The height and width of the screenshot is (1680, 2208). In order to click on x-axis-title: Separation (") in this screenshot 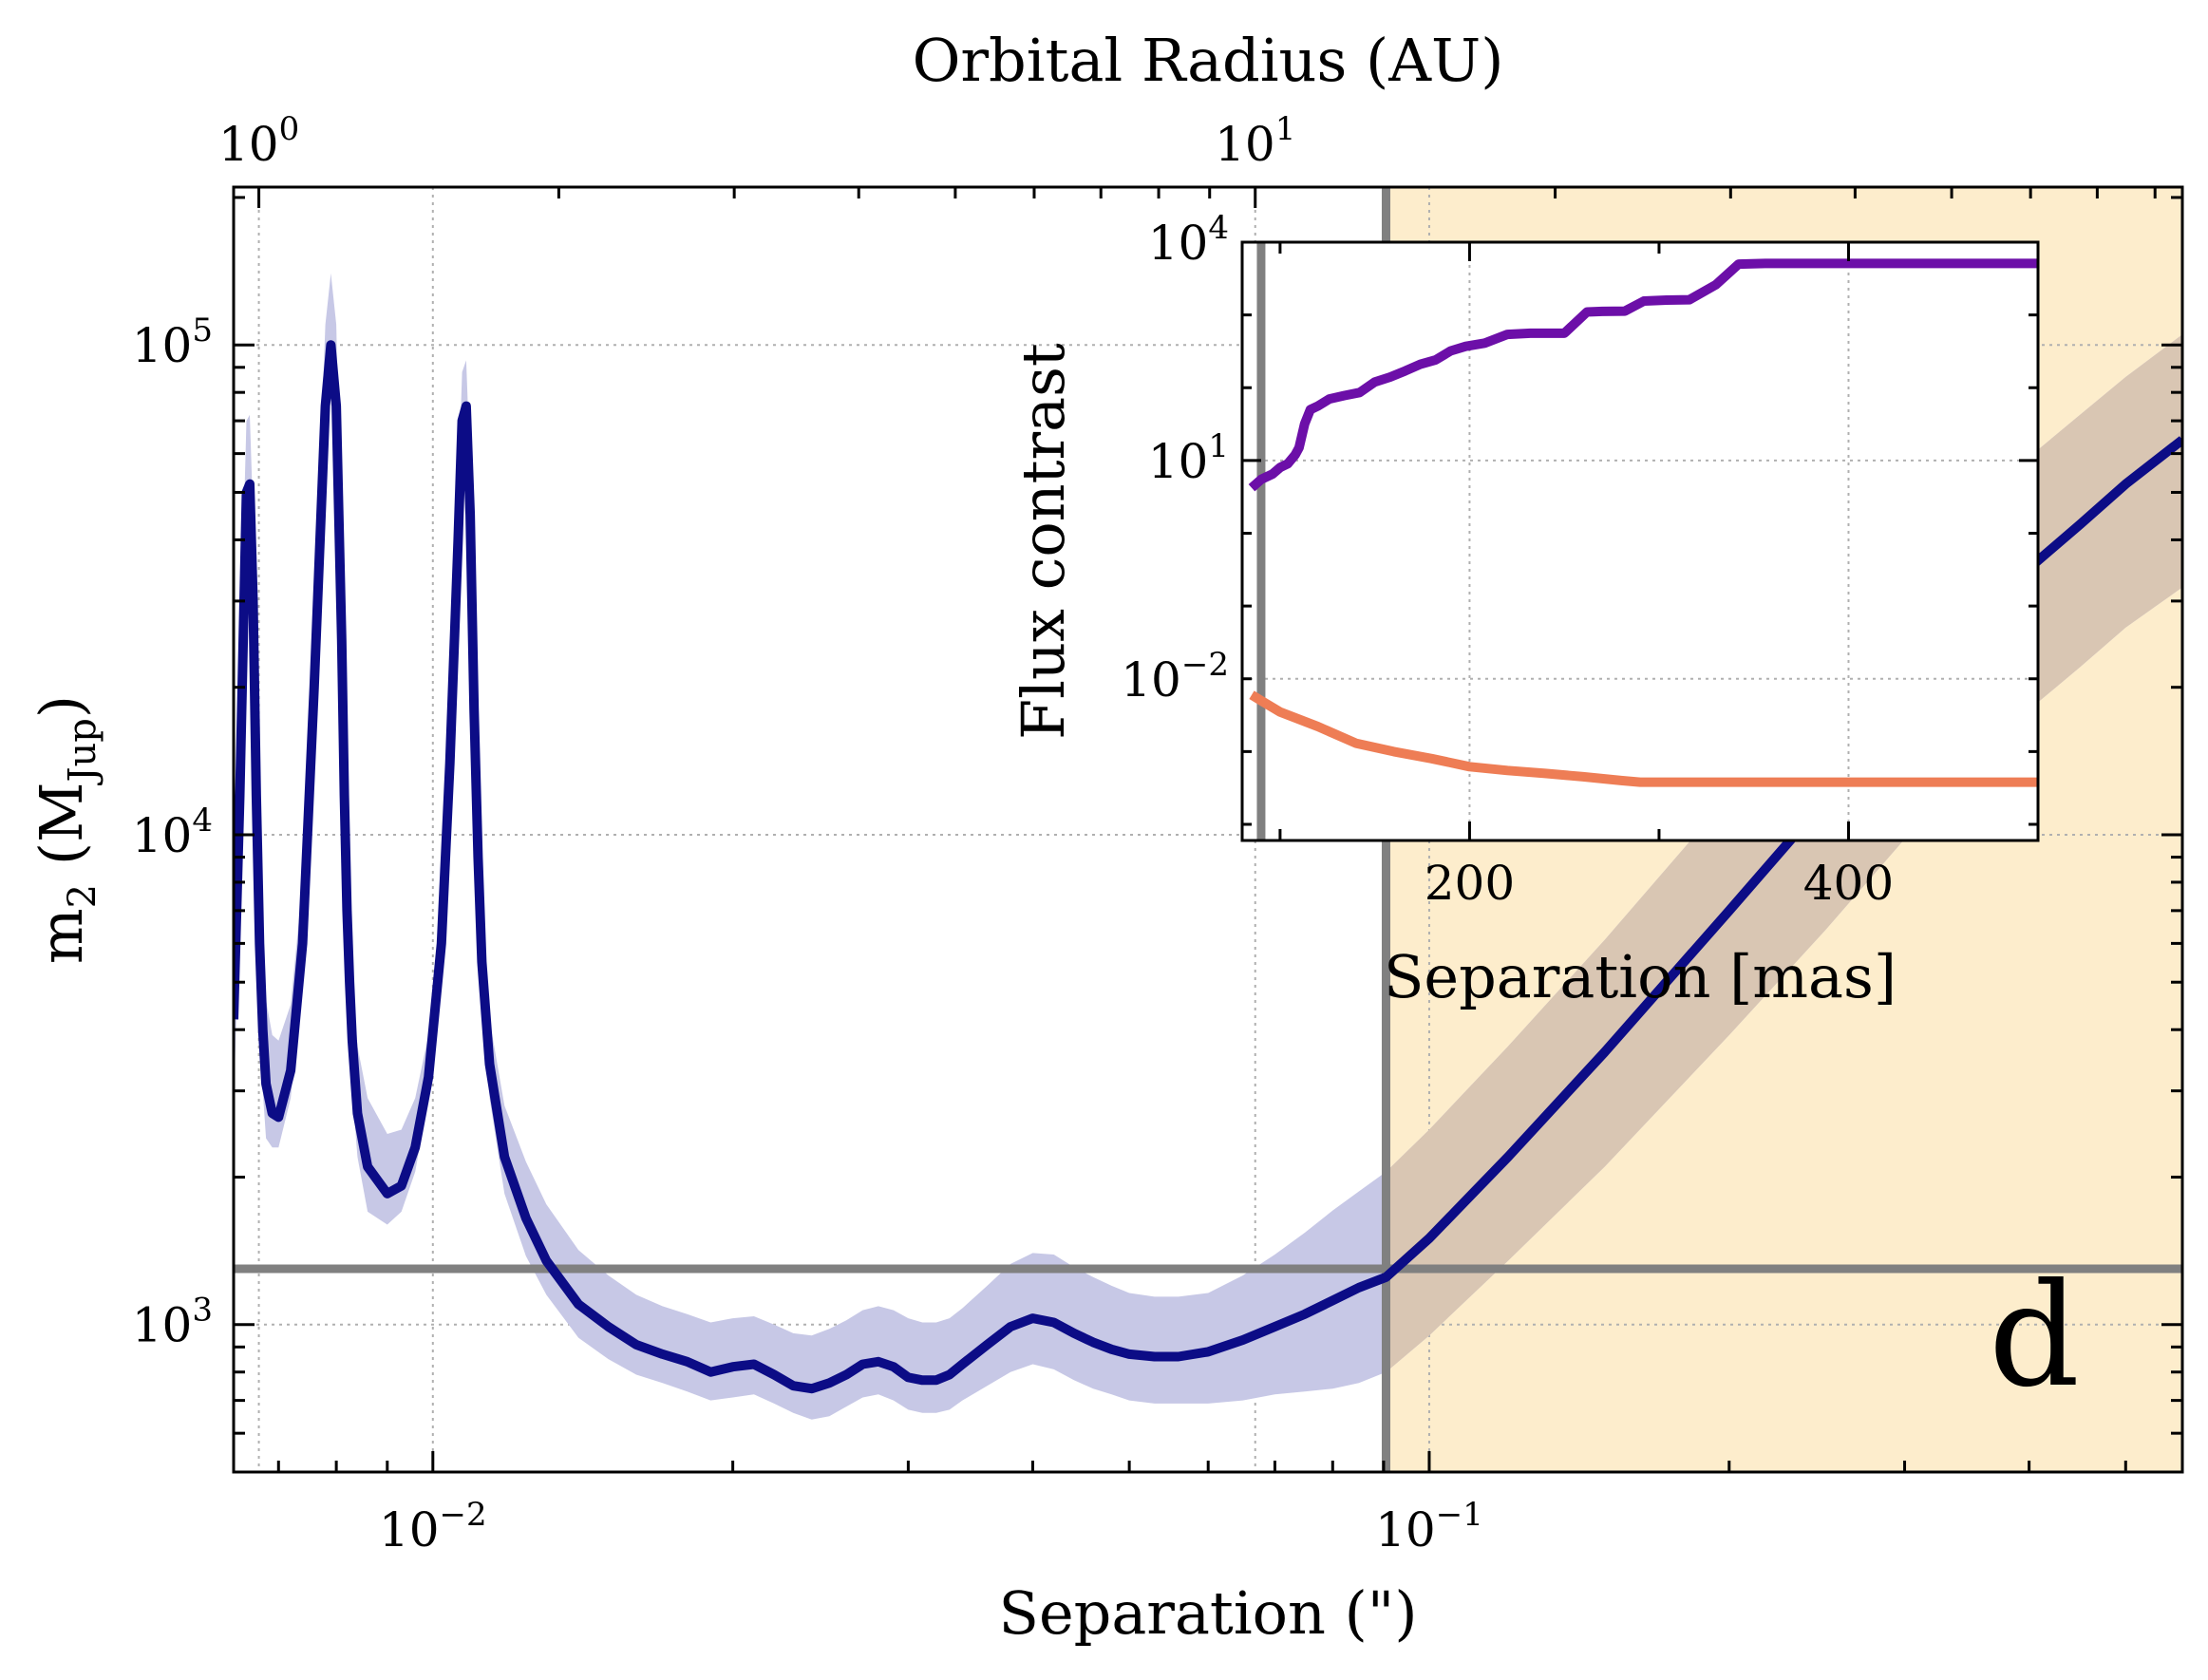, I will do `click(1208, 1613)`.